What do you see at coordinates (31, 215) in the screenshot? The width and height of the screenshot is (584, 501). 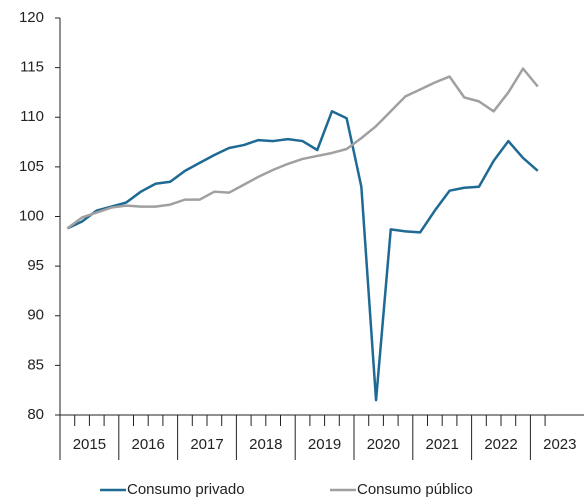 I see `y-tick-label: 100` at bounding box center [31, 215].